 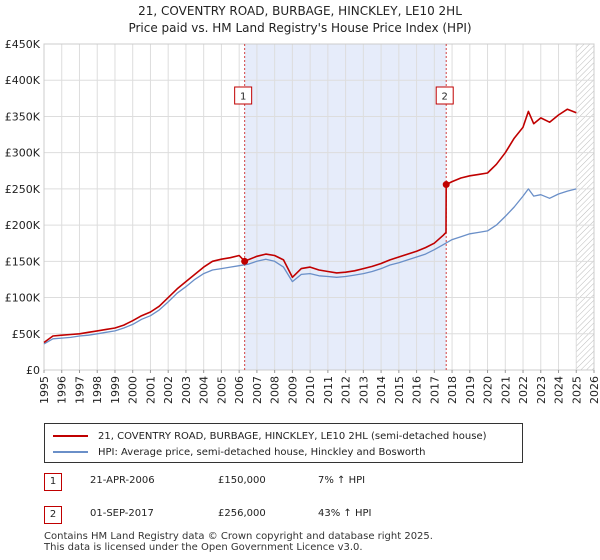 What do you see at coordinates (115, 390) in the screenshot?
I see `x-tick-label: 1999` at bounding box center [115, 390].